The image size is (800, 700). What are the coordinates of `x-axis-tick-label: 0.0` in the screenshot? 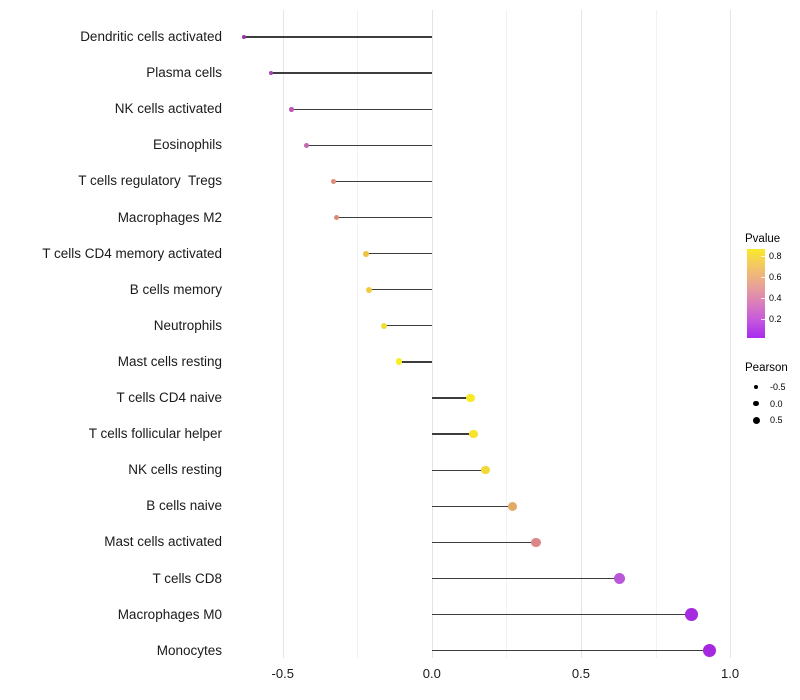 It's located at (431, 673).